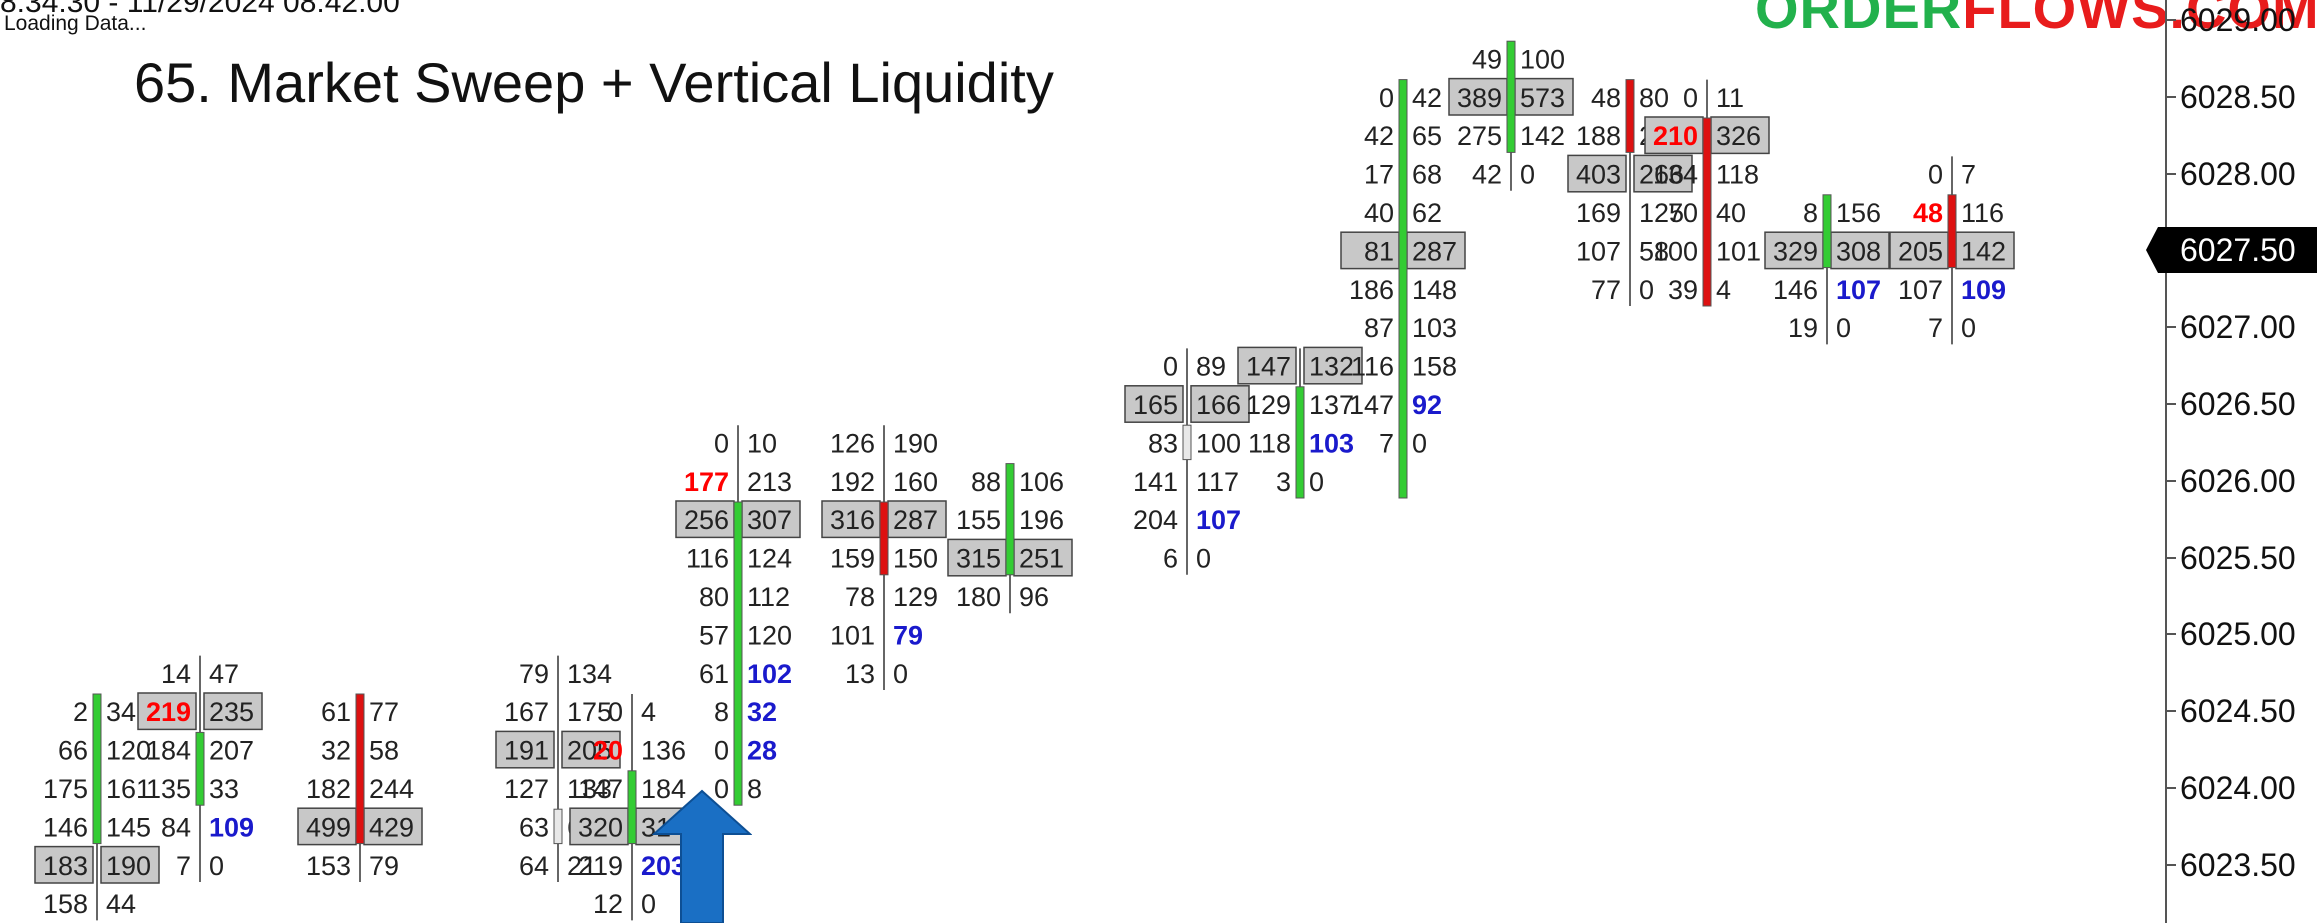  I want to click on ask-volume: 107, so click(1218, 520).